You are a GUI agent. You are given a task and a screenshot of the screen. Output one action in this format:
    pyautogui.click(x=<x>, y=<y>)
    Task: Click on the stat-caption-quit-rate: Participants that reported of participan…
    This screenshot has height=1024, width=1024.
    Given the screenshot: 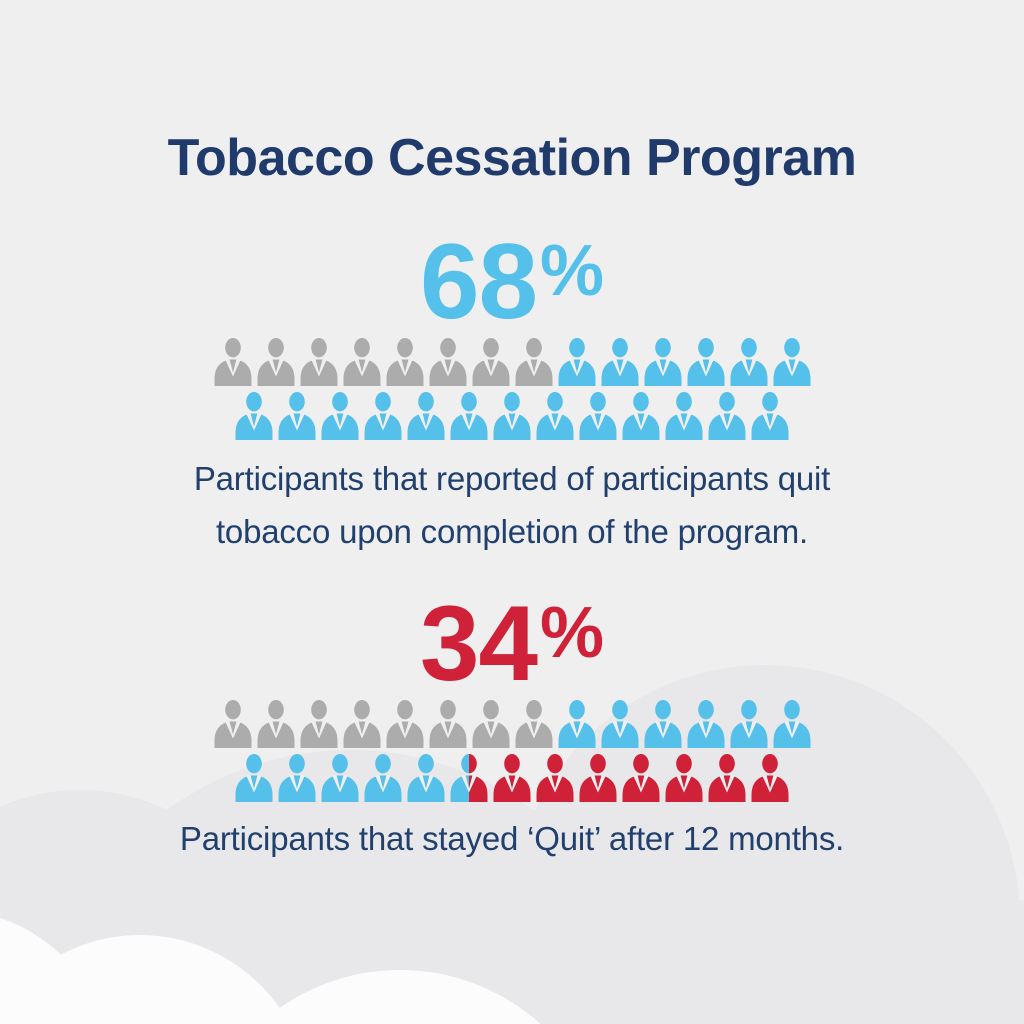 What is the action you would take?
    pyautogui.click(x=512, y=505)
    